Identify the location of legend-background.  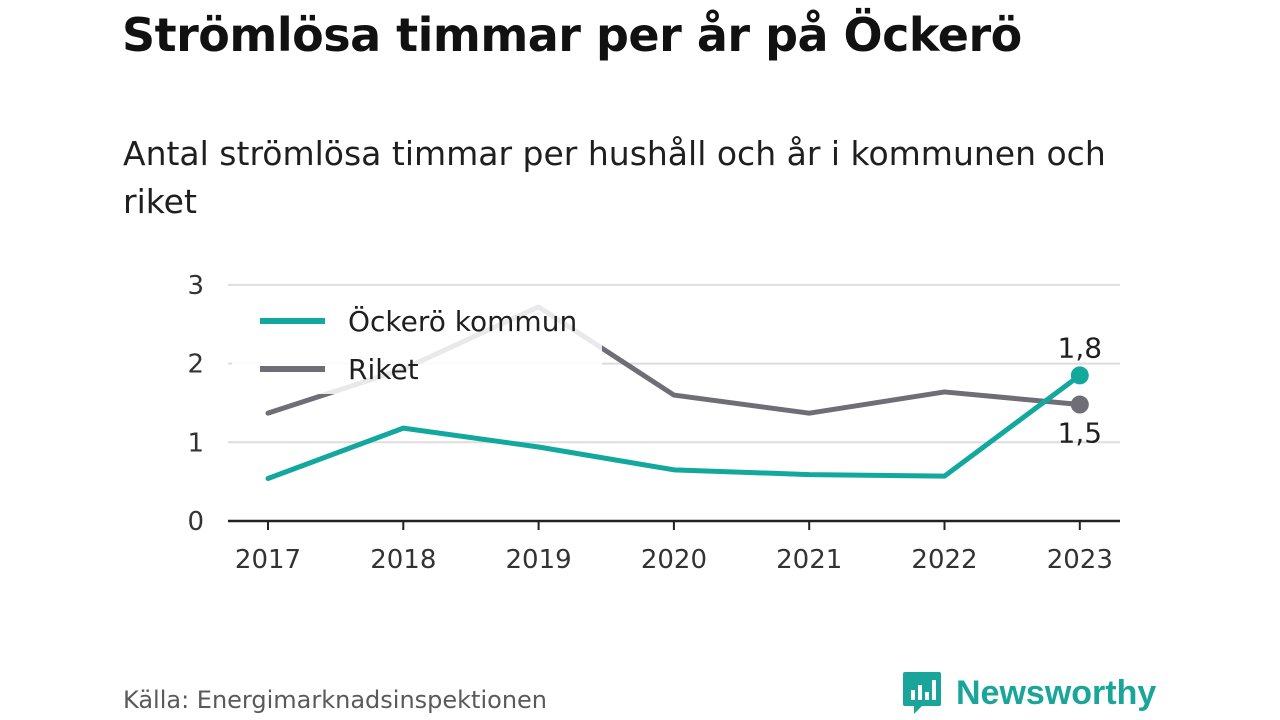
(417, 342).